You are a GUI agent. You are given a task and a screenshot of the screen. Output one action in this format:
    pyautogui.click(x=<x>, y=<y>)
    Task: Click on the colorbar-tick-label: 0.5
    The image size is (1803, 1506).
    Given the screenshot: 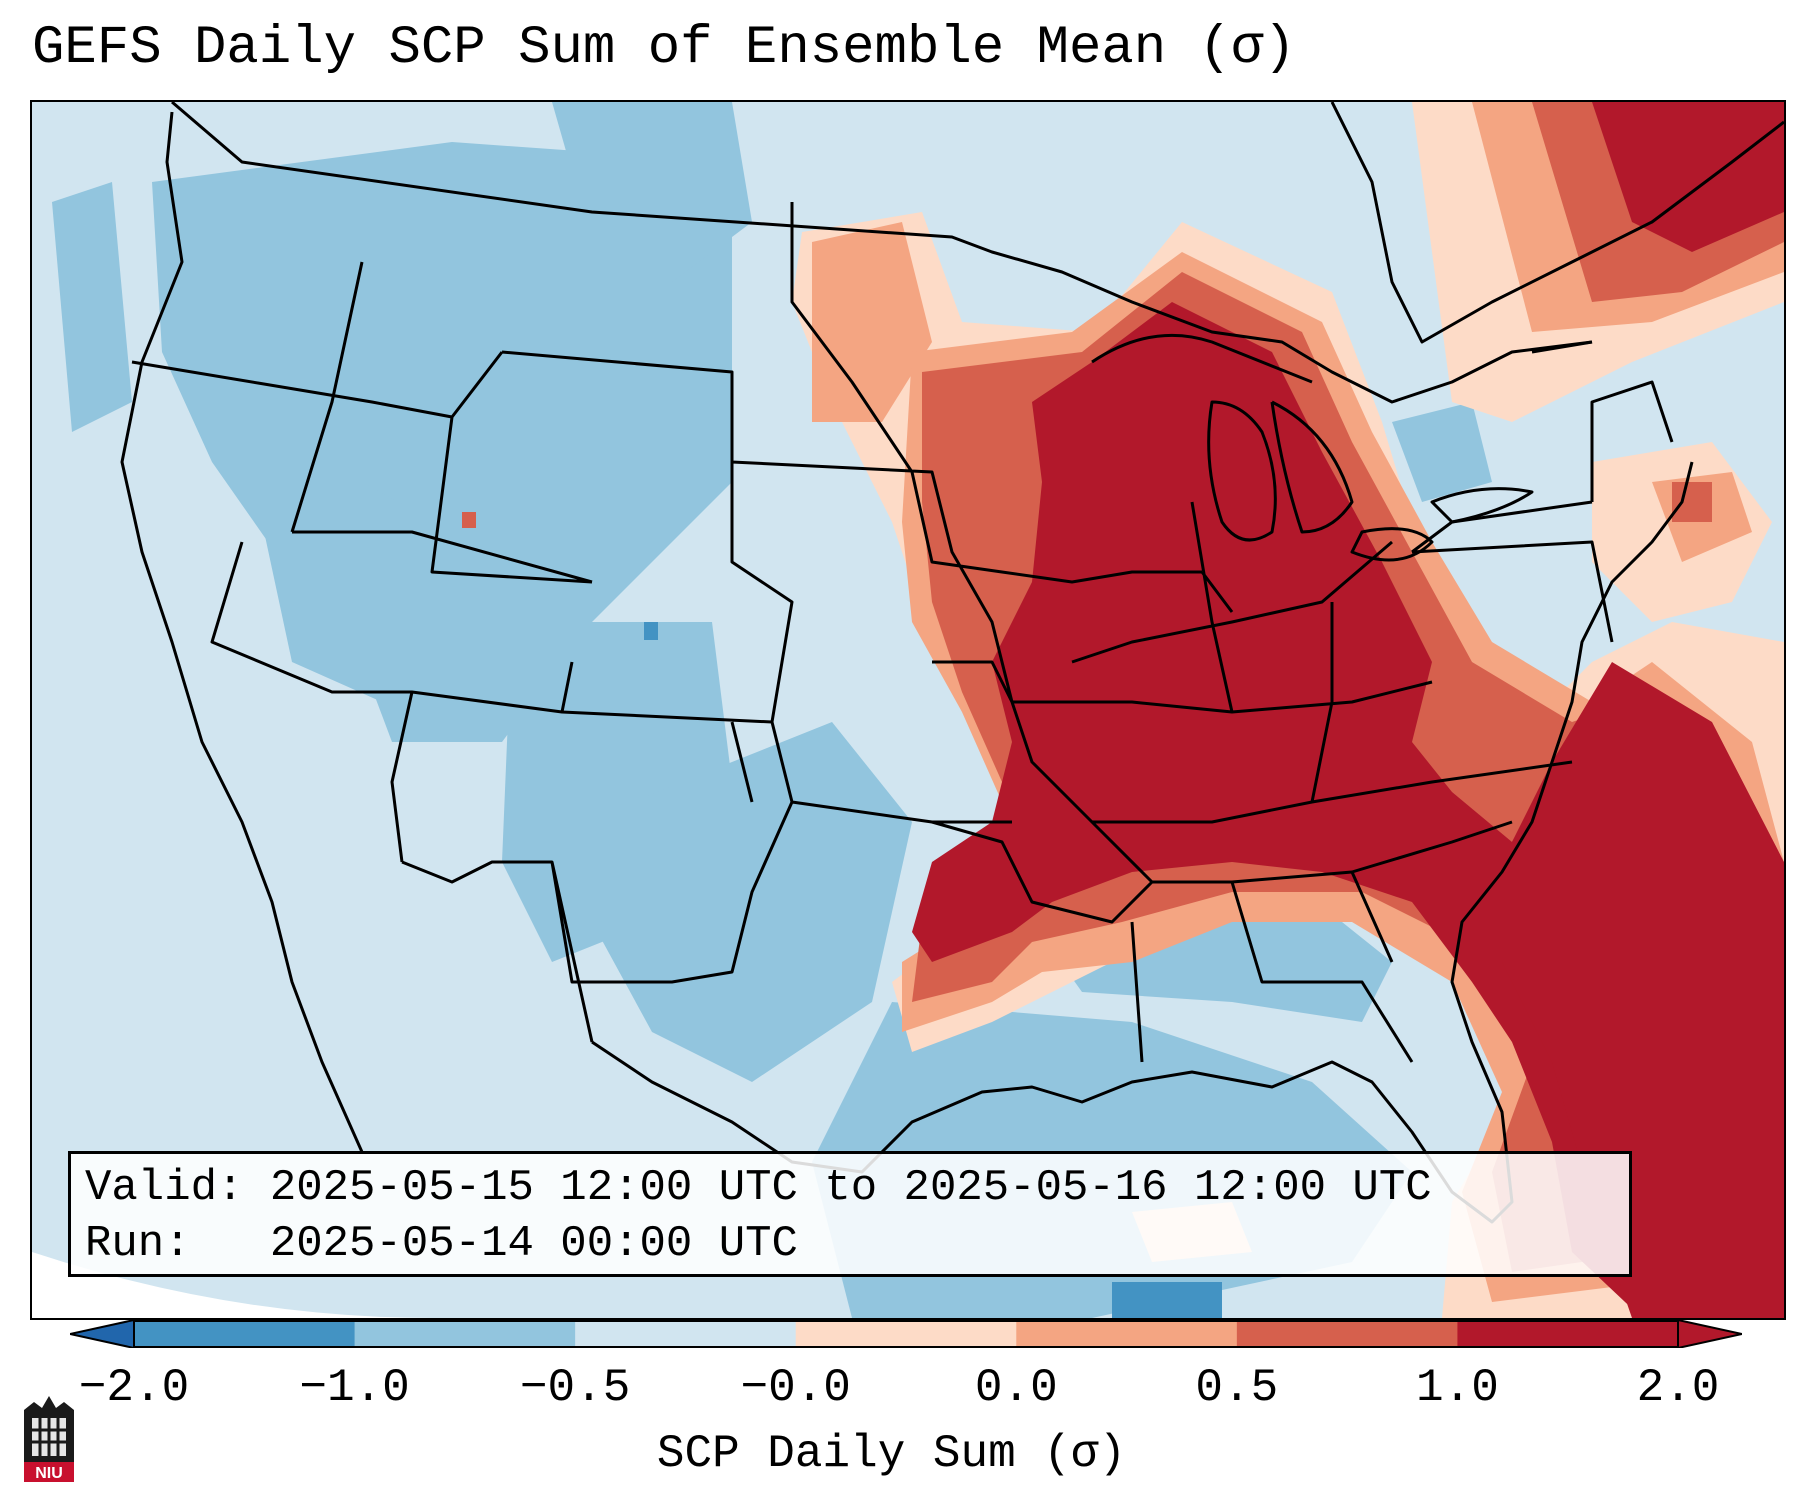 What is the action you would take?
    pyautogui.click(x=1237, y=1388)
    